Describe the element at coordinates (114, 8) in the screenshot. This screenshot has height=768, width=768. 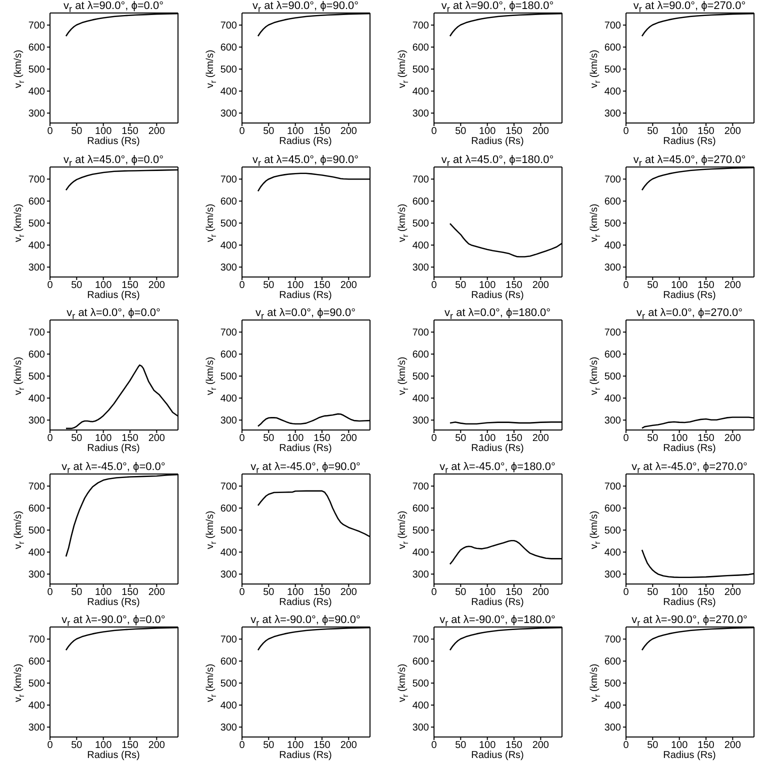
I see `chart-title: v$_{r}$ at λ=90.0°, ϕ=0.0°` at that location.